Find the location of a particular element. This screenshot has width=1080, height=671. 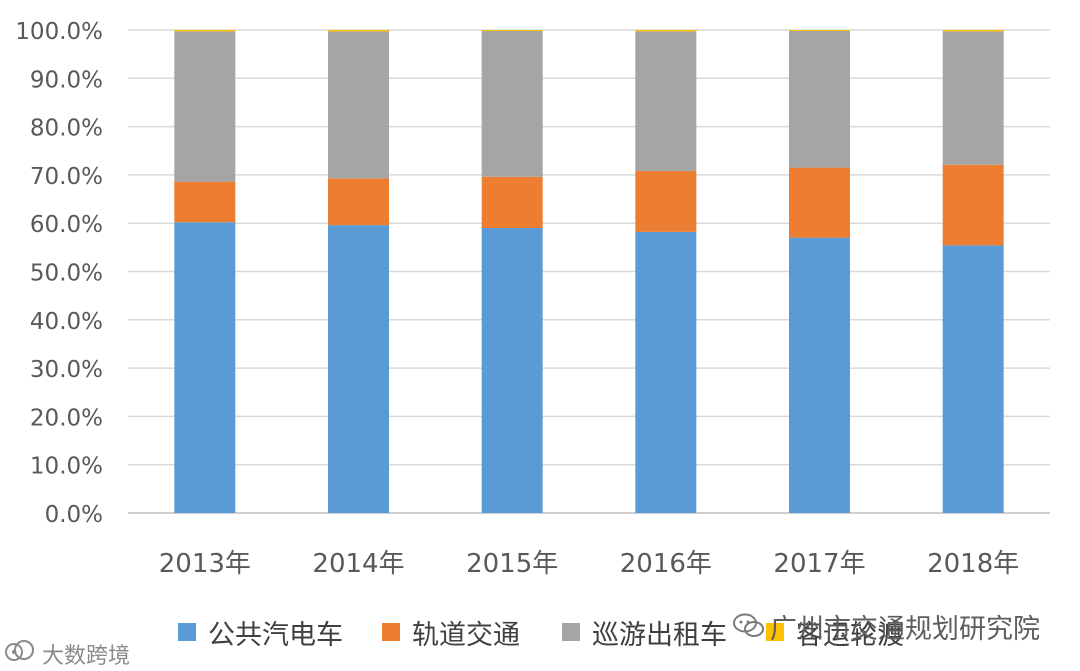

x-tick-label: 2014年 is located at coordinates (358, 564).